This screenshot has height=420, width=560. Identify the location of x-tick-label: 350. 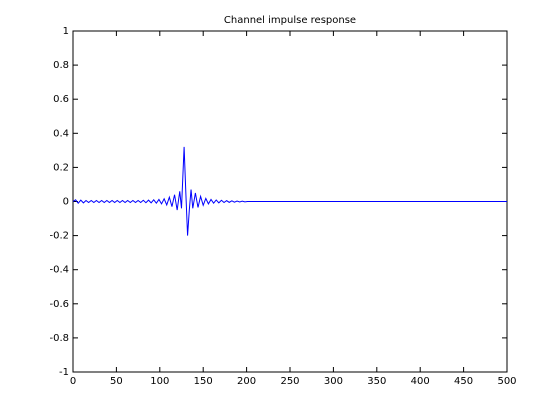
(376, 381).